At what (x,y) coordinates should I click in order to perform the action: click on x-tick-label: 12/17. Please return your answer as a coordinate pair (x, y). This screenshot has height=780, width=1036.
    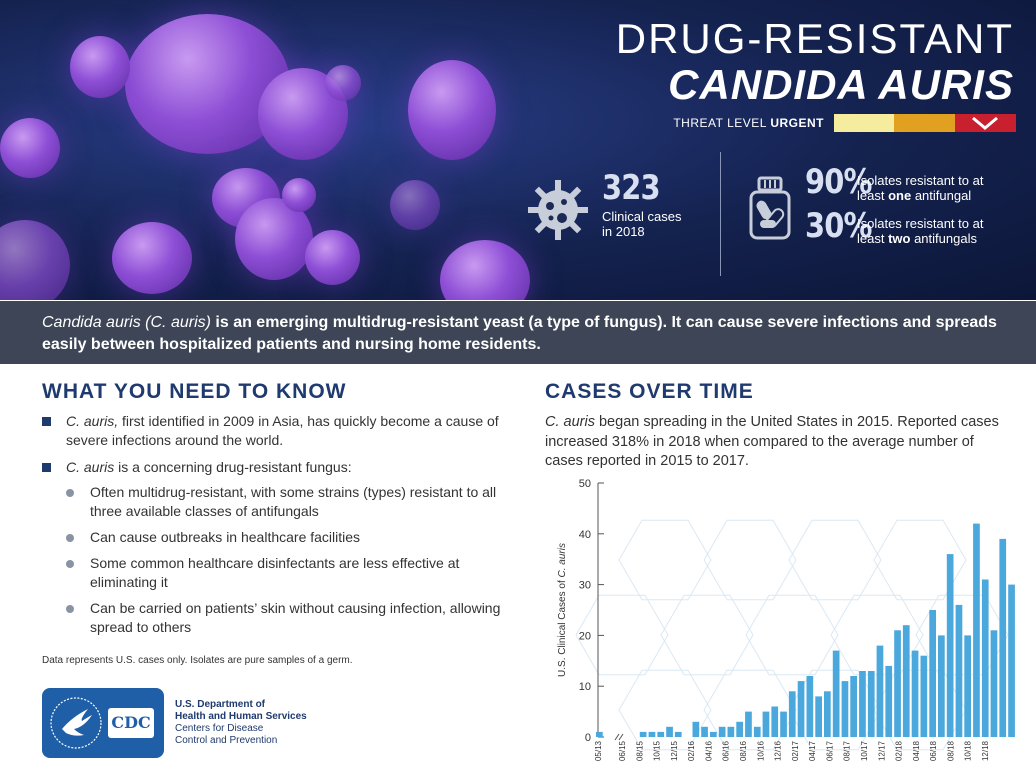
    Looking at the image, I should click on (881, 750).